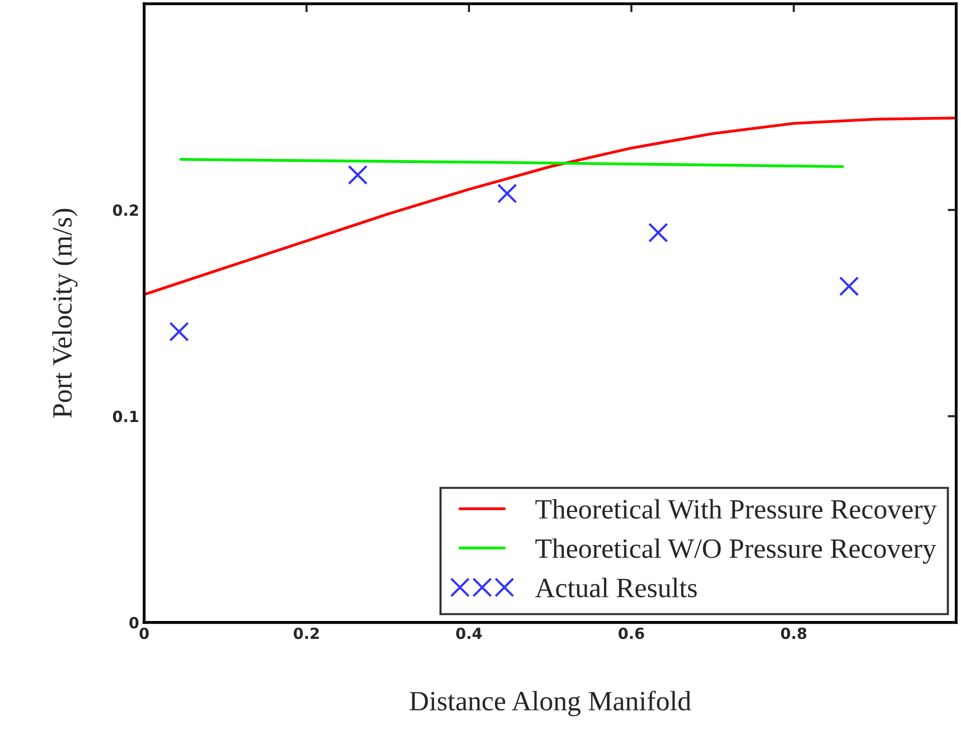  I want to click on legend-label: Theoretical W/O Pressure Recovery, so click(735, 551).